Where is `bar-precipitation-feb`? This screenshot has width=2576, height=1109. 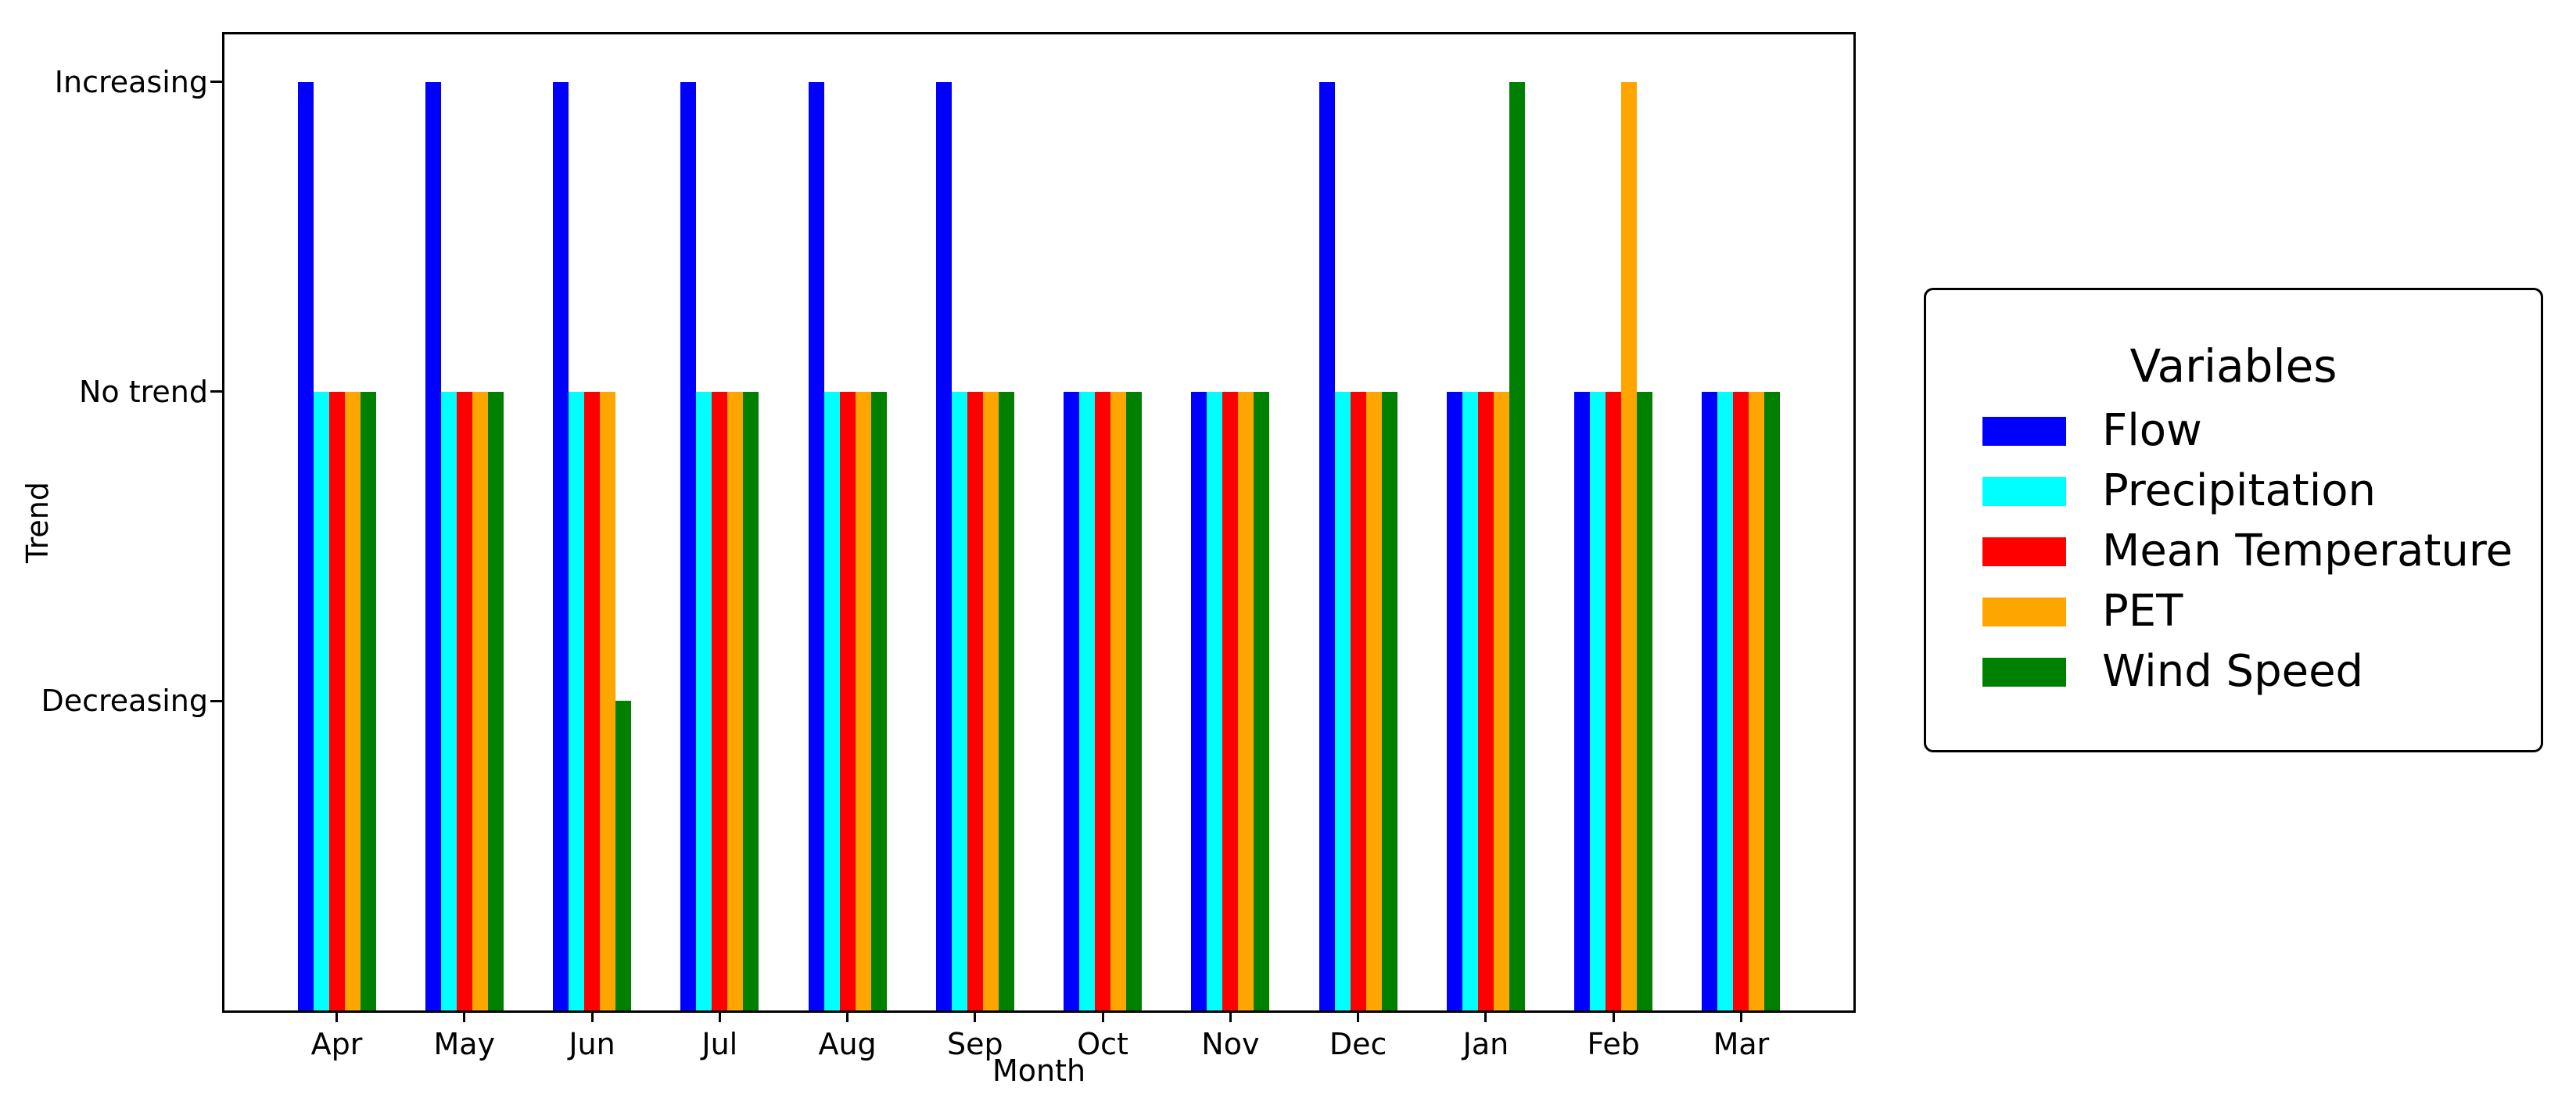
bar-precipitation-feb is located at coordinates (1598, 700).